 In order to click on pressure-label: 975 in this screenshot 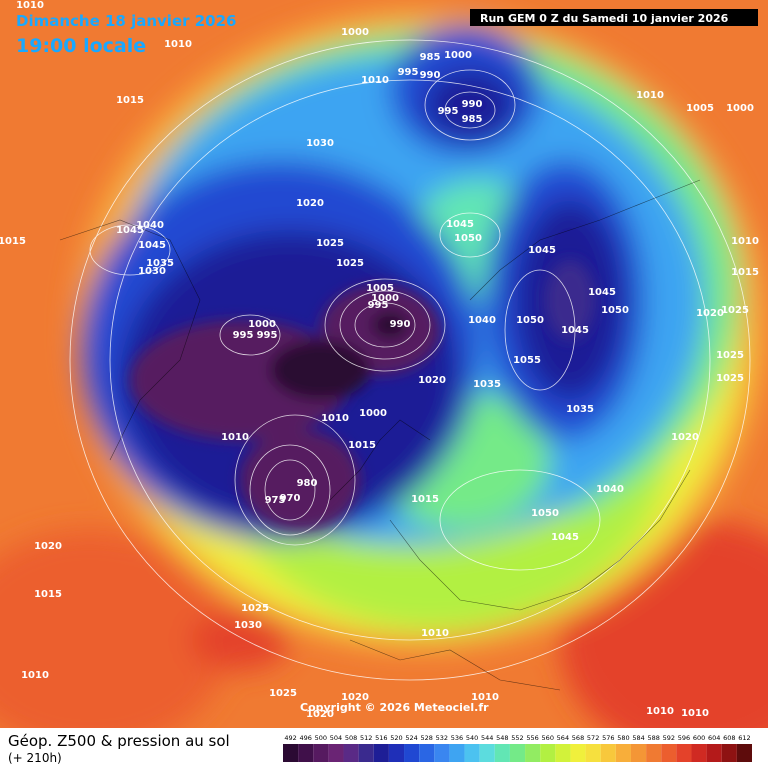, I will do `click(275, 500)`.